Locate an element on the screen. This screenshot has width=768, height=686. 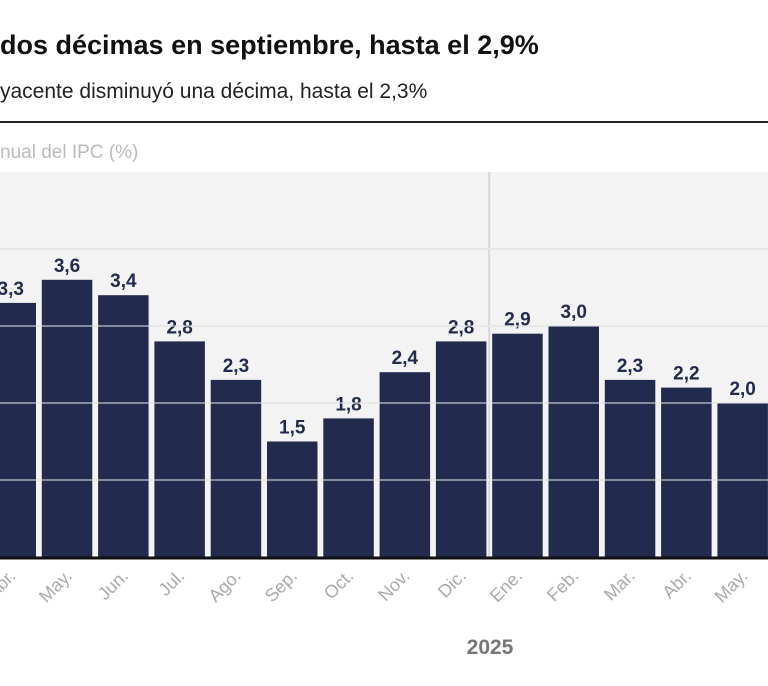
x-tick-label: Oct. is located at coordinates (338, 584).